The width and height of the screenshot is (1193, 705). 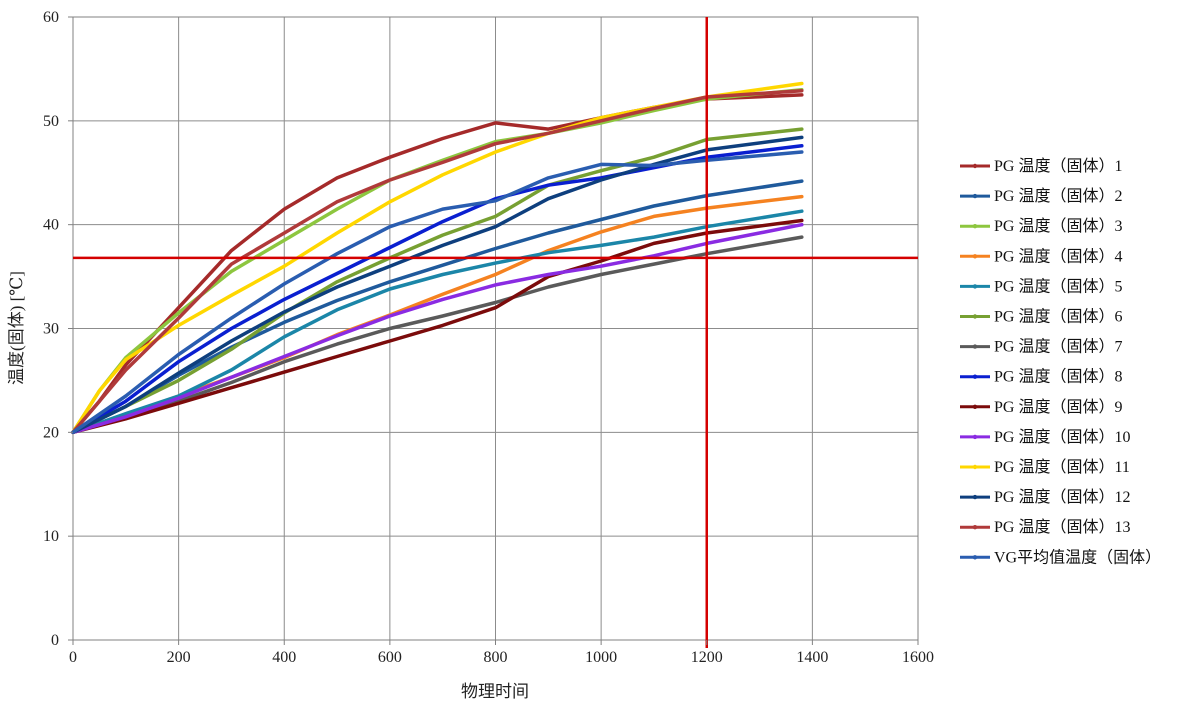 I want to click on legend-item-10: PG 温度（固体）10, so click(x=1045, y=437).